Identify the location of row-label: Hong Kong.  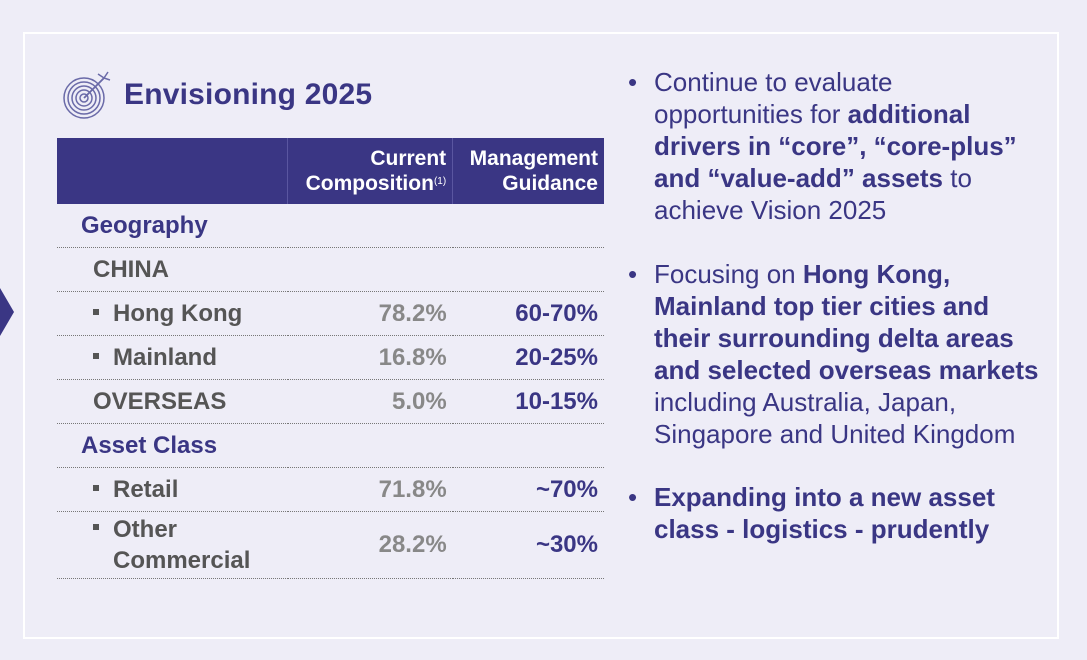
(172, 313).